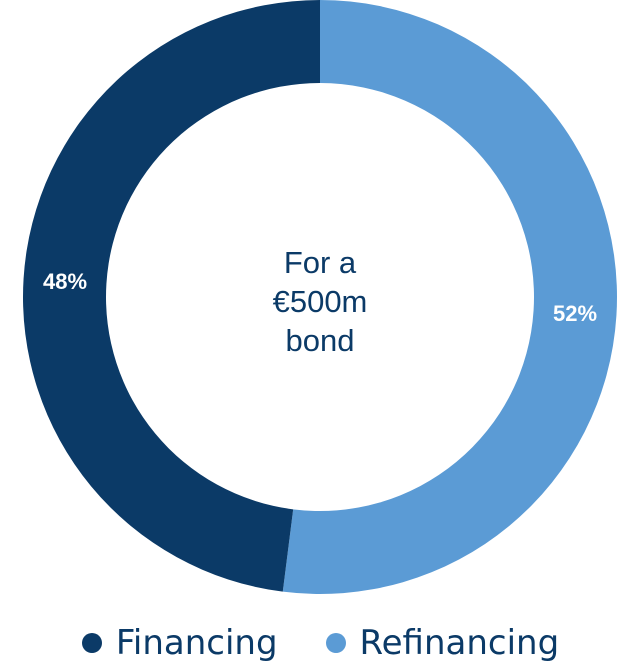 This screenshot has width=641, height=672. What do you see at coordinates (320, 643) in the screenshot?
I see `legend: Financing Refinancing` at bounding box center [320, 643].